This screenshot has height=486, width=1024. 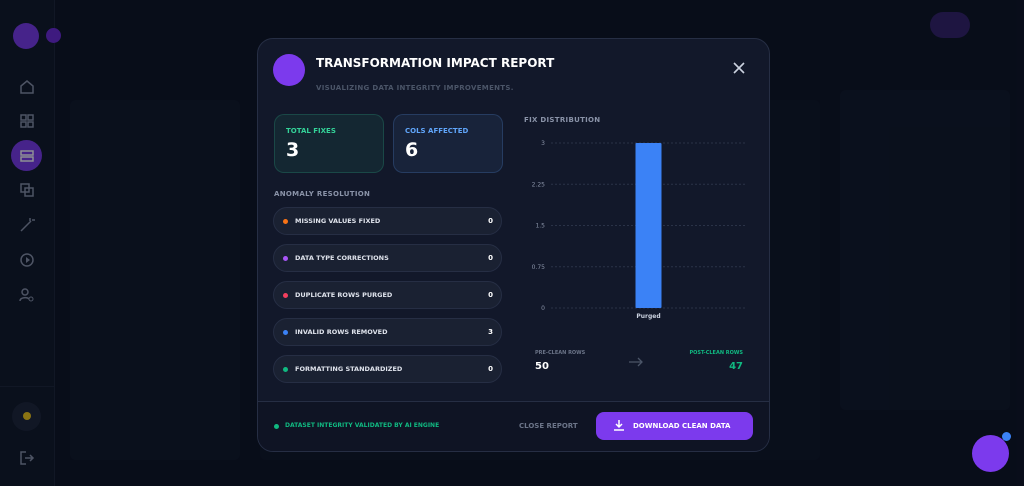 I want to click on close-icon, so click(x=739, y=68).